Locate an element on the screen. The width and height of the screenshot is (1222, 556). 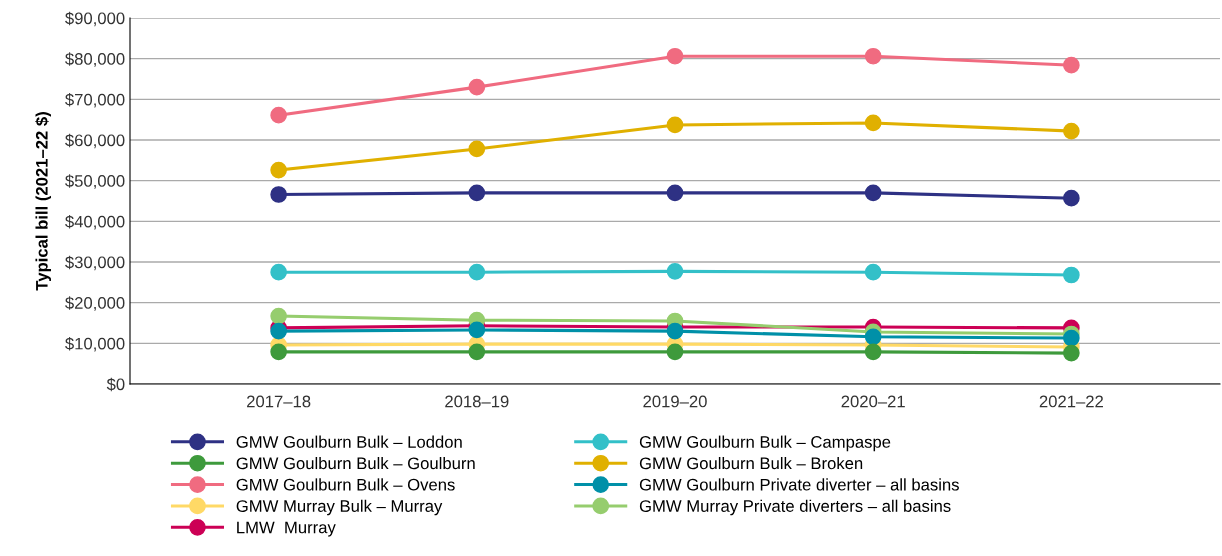
legend-label: LMW Murray is located at coordinates (286, 529).